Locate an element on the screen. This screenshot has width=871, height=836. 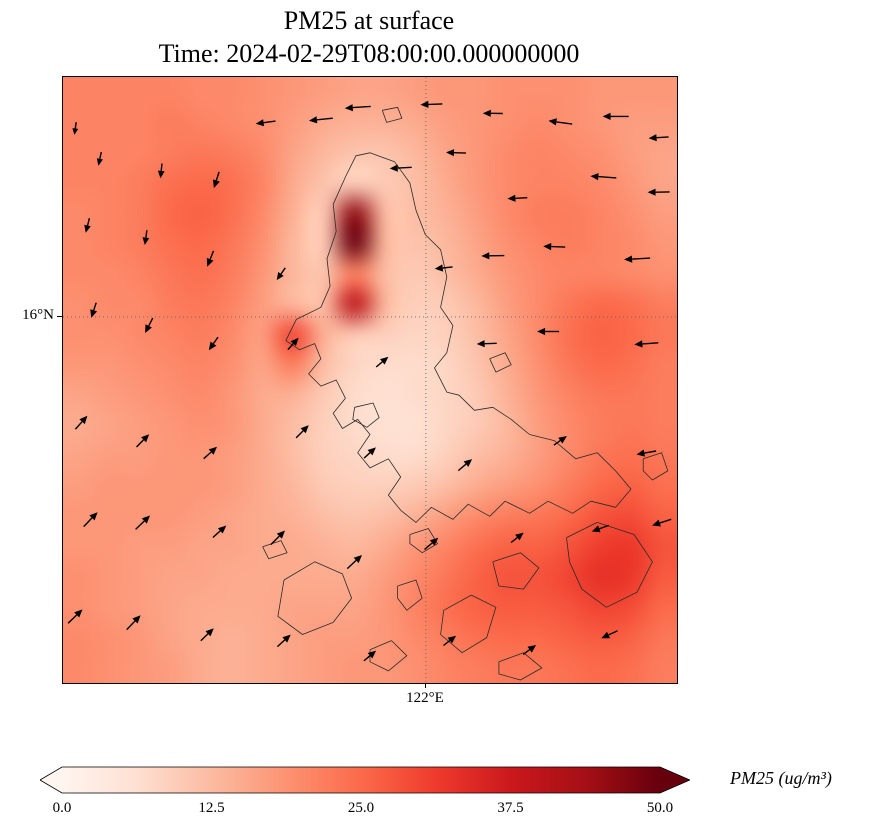
colorbar-gradient-bar is located at coordinates (365, 780).